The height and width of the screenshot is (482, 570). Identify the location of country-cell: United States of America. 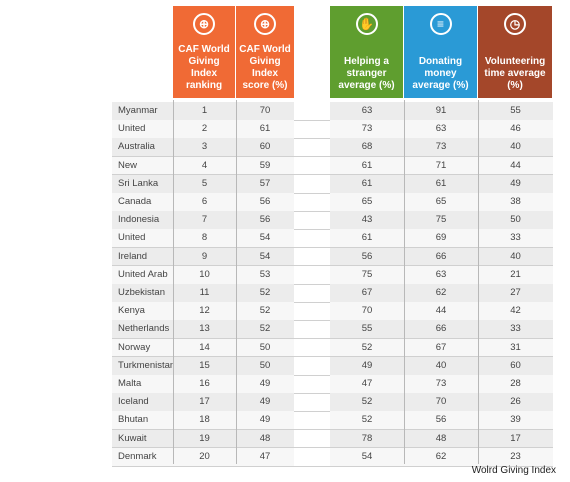
(142, 145).